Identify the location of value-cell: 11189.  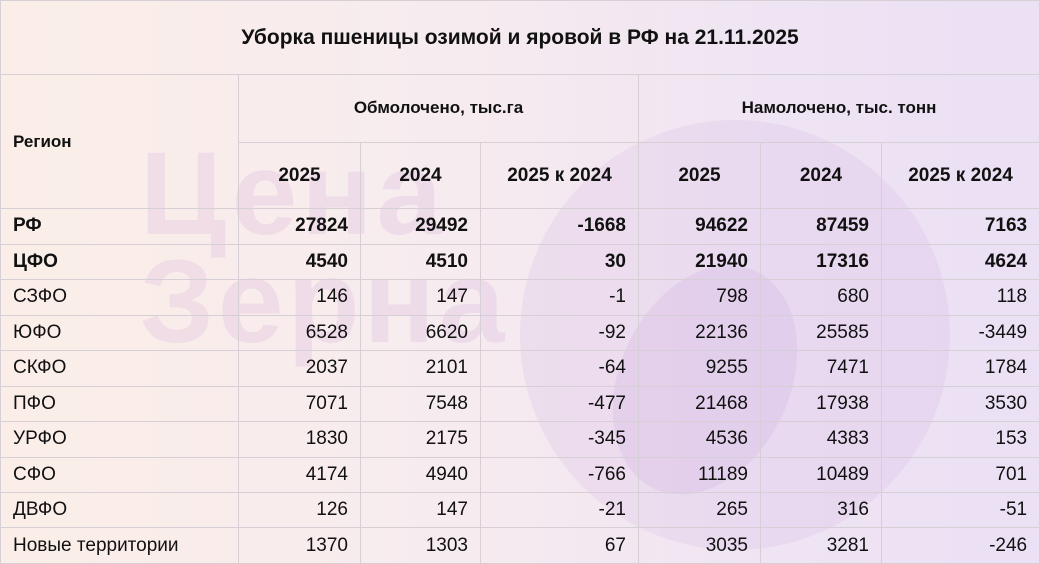
(699, 474).